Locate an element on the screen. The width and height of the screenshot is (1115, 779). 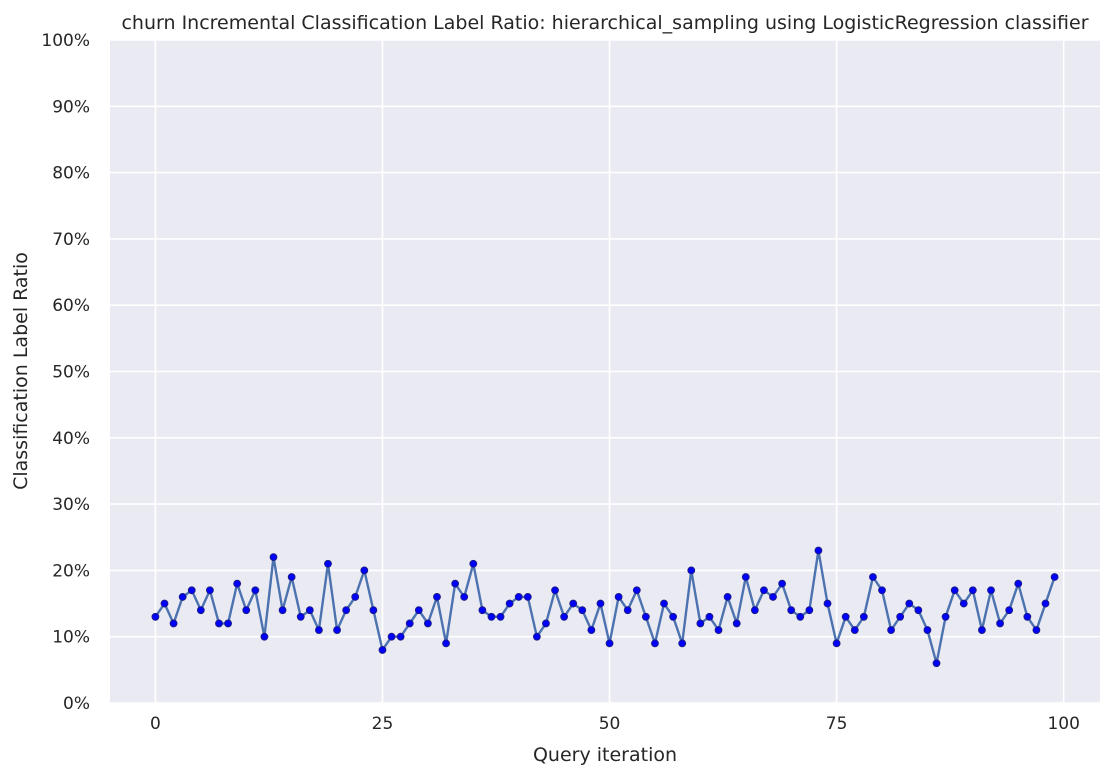
y-tick-label: 100% is located at coordinates (65, 41).